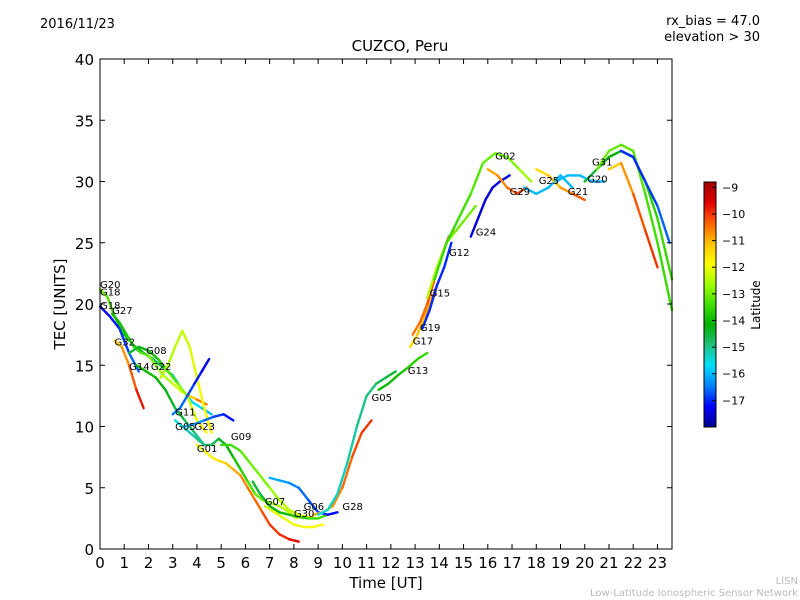  I want to click on colorbar-tick-label: −11, so click(733, 241).